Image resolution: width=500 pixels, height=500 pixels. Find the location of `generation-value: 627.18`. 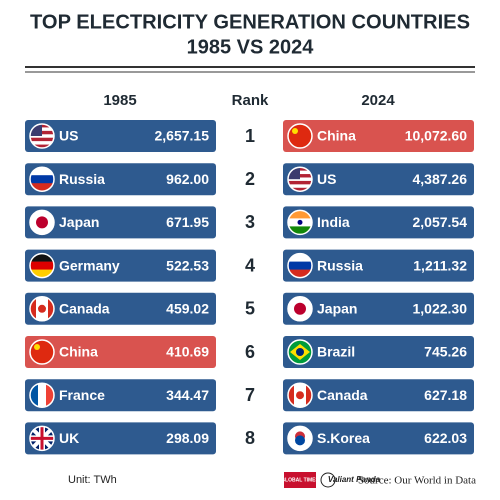

generation-value: 627.18 is located at coordinates (445, 395).